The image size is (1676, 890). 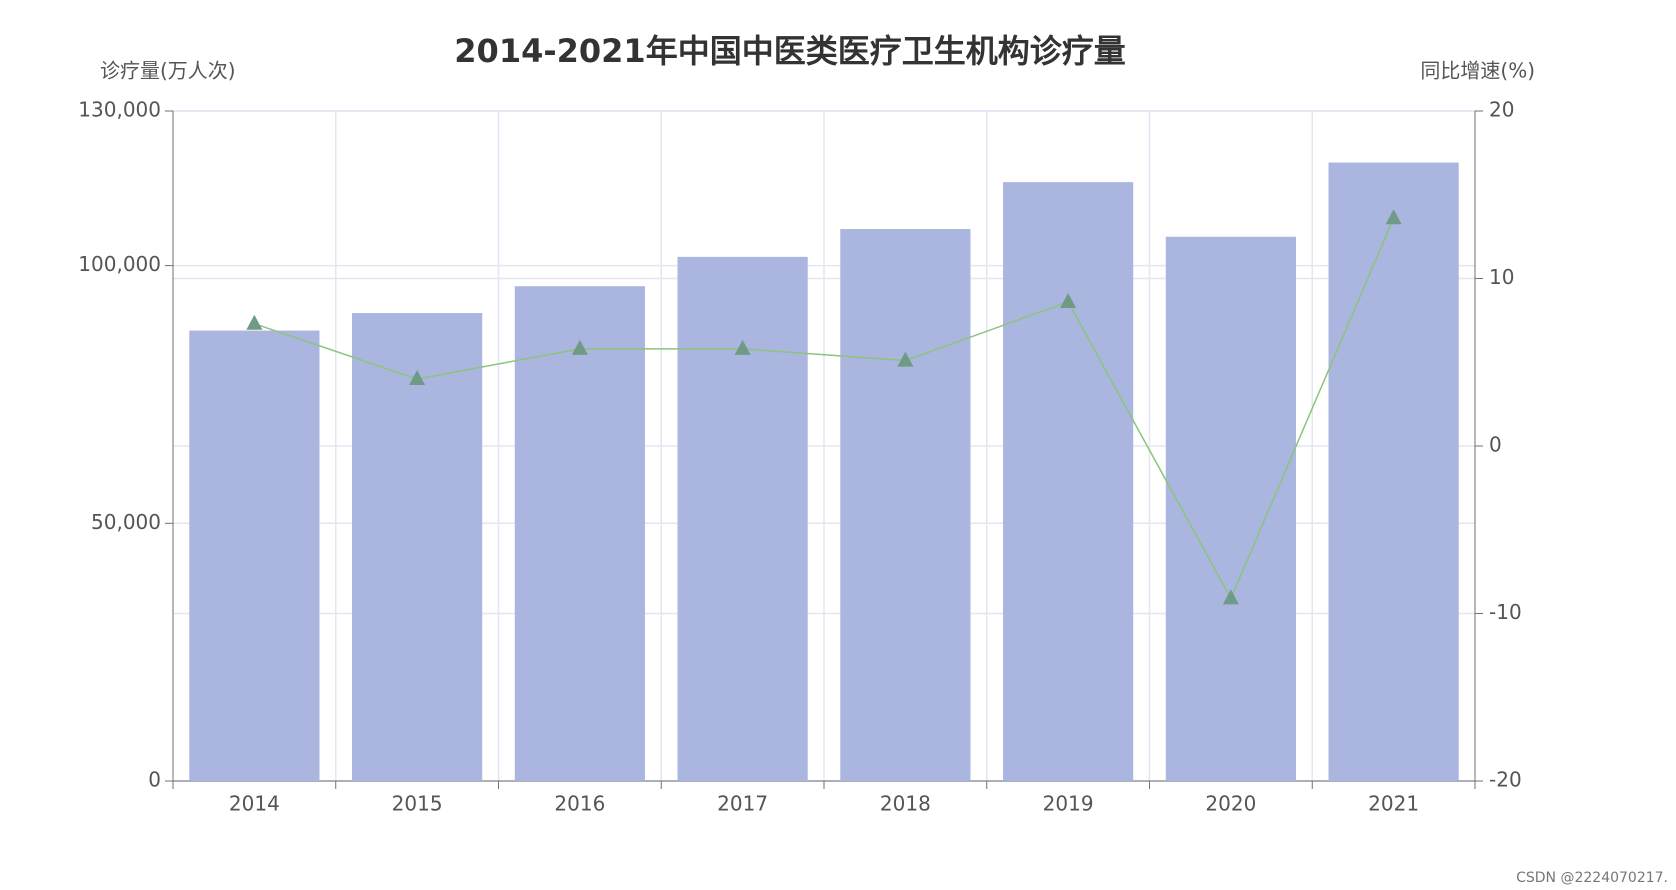 I want to click on y2-axis-title: 同比增速(%), so click(x=1477, y=71).